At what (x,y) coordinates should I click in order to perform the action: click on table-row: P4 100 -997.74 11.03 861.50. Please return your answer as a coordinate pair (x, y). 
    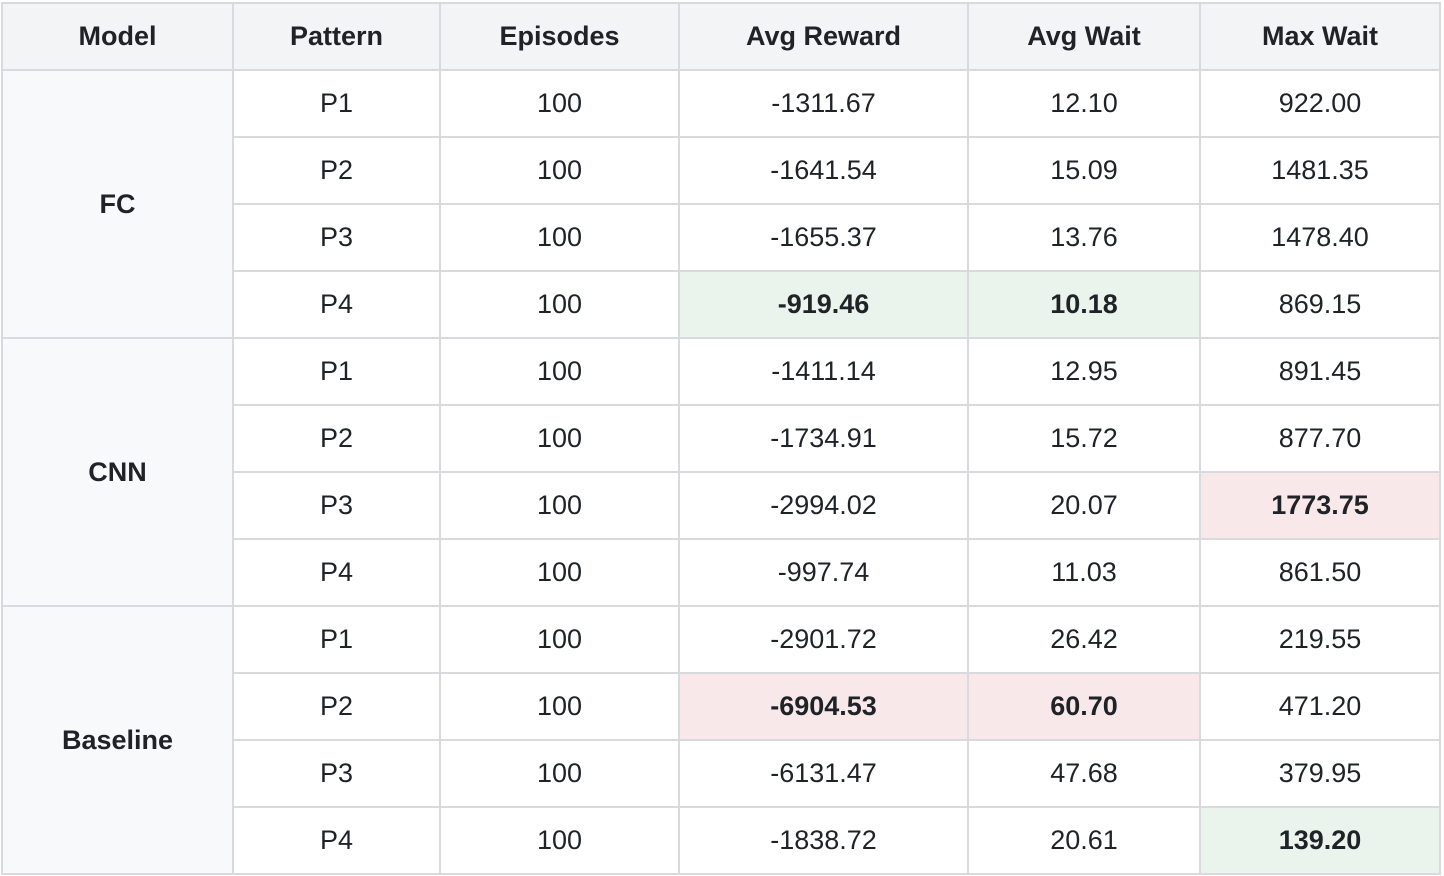
    Looking at the image, I should click on (721, 572).